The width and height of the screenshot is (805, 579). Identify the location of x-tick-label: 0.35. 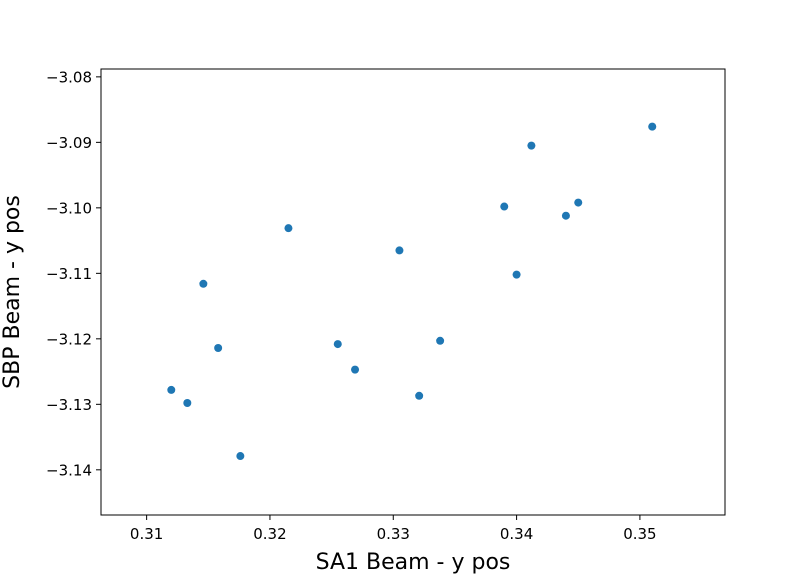
(639, 534).